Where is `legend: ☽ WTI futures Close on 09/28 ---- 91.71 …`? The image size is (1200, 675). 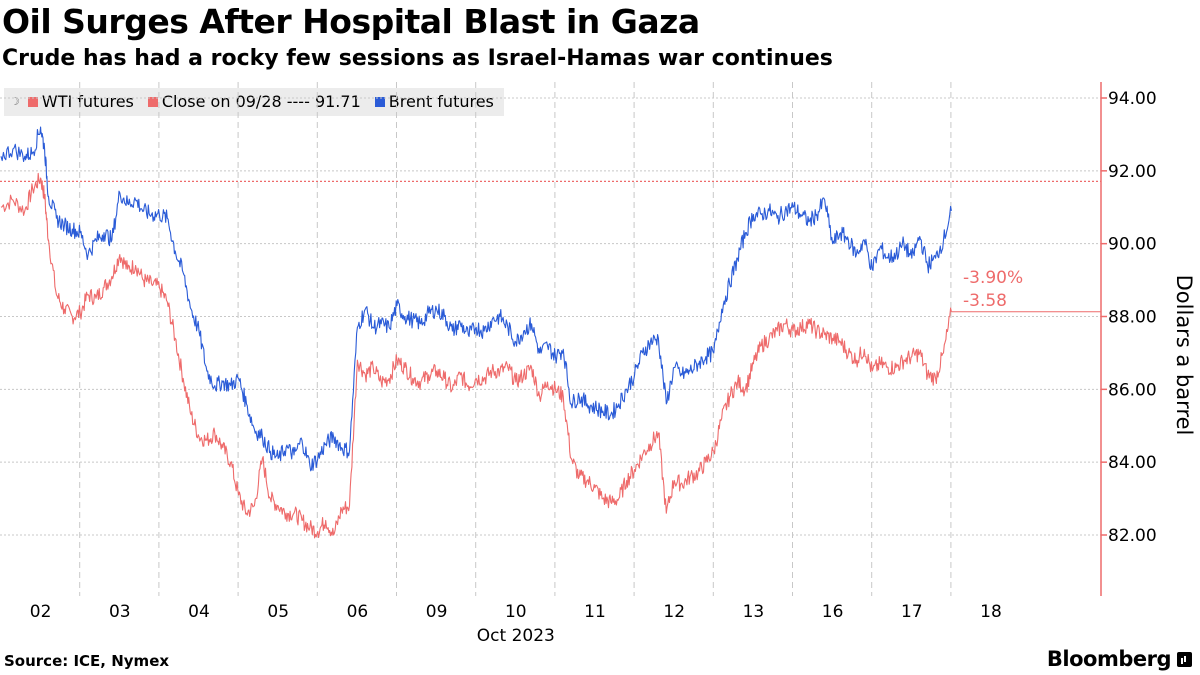 legend: ☽ WTI futures Close on 09/28 ---- 91.71 … is located at coordinates (254, 102).